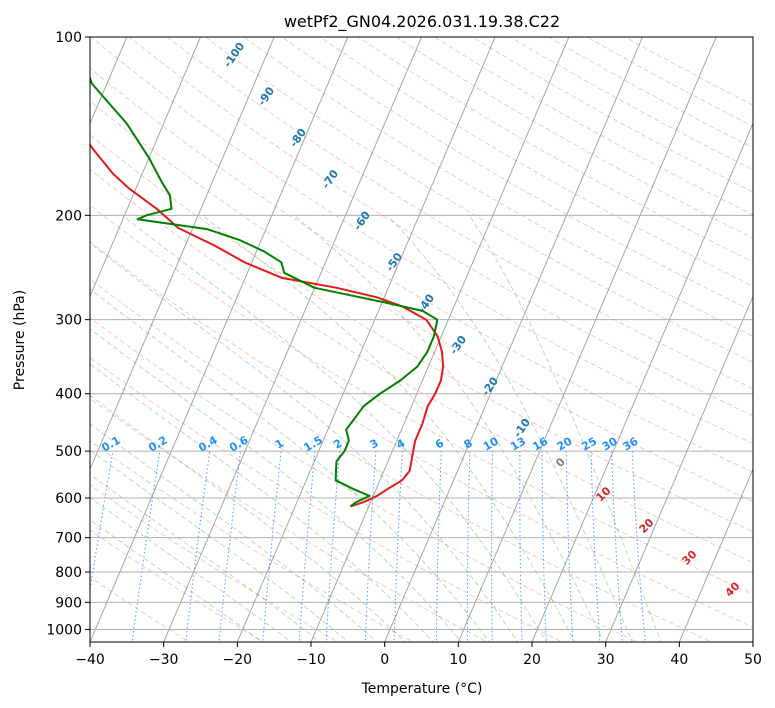 The image size is (775, 708). I want to click on y-tick-label: 300, so click(68, 321).